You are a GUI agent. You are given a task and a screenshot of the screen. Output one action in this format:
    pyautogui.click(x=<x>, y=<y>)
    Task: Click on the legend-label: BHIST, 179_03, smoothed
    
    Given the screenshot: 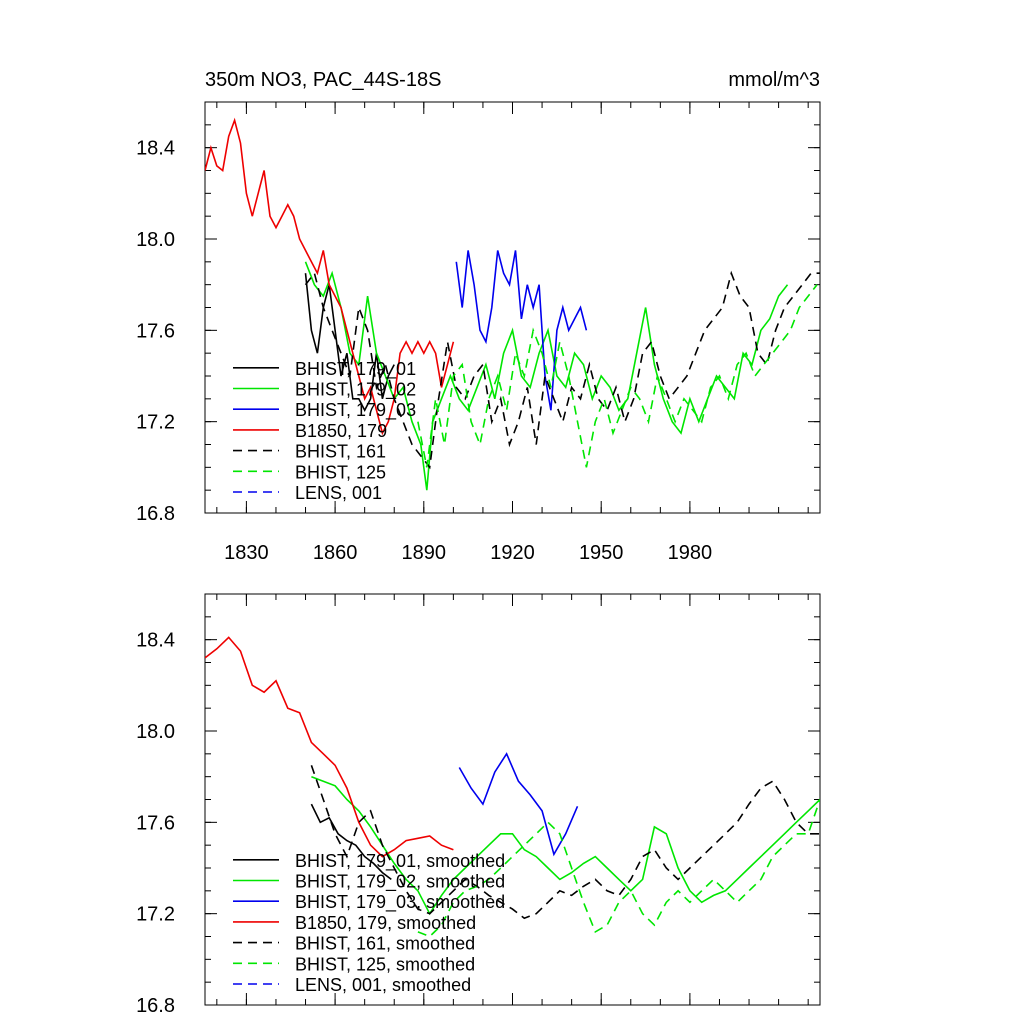 What is the action you would take?
    pyautogui.click(x=400, y=902)
    